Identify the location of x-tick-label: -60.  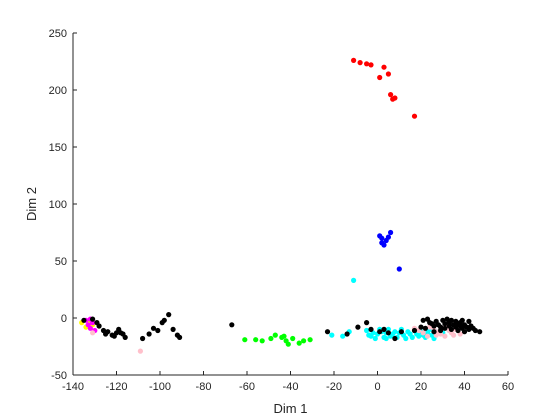
(247, 387).